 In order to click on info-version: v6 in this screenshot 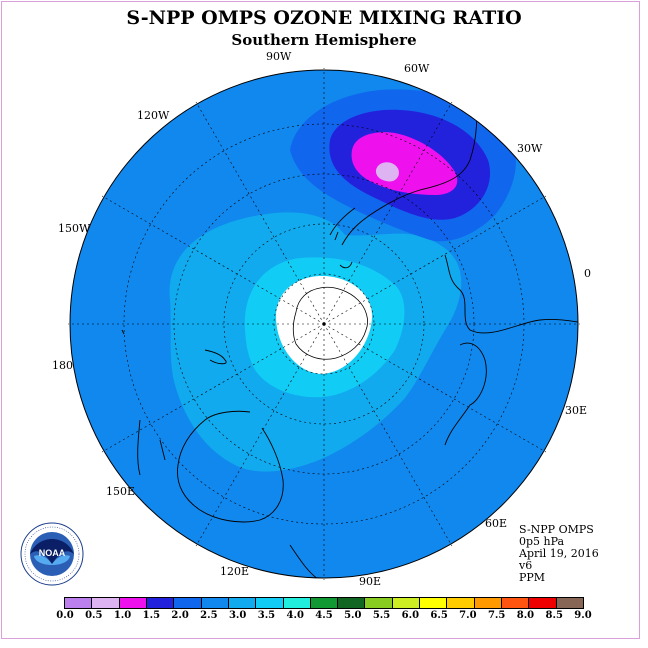, I will do `click(526, 565)`.